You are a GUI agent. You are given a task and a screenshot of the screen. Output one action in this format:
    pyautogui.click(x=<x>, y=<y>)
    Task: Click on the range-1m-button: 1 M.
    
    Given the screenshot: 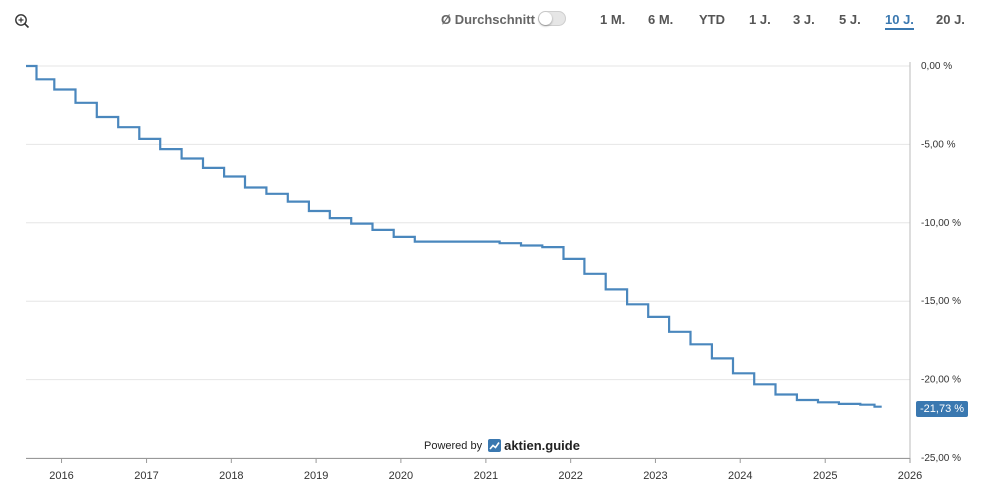 What is the action you would take?
    pyautogui.click(x=613, y=19)
    